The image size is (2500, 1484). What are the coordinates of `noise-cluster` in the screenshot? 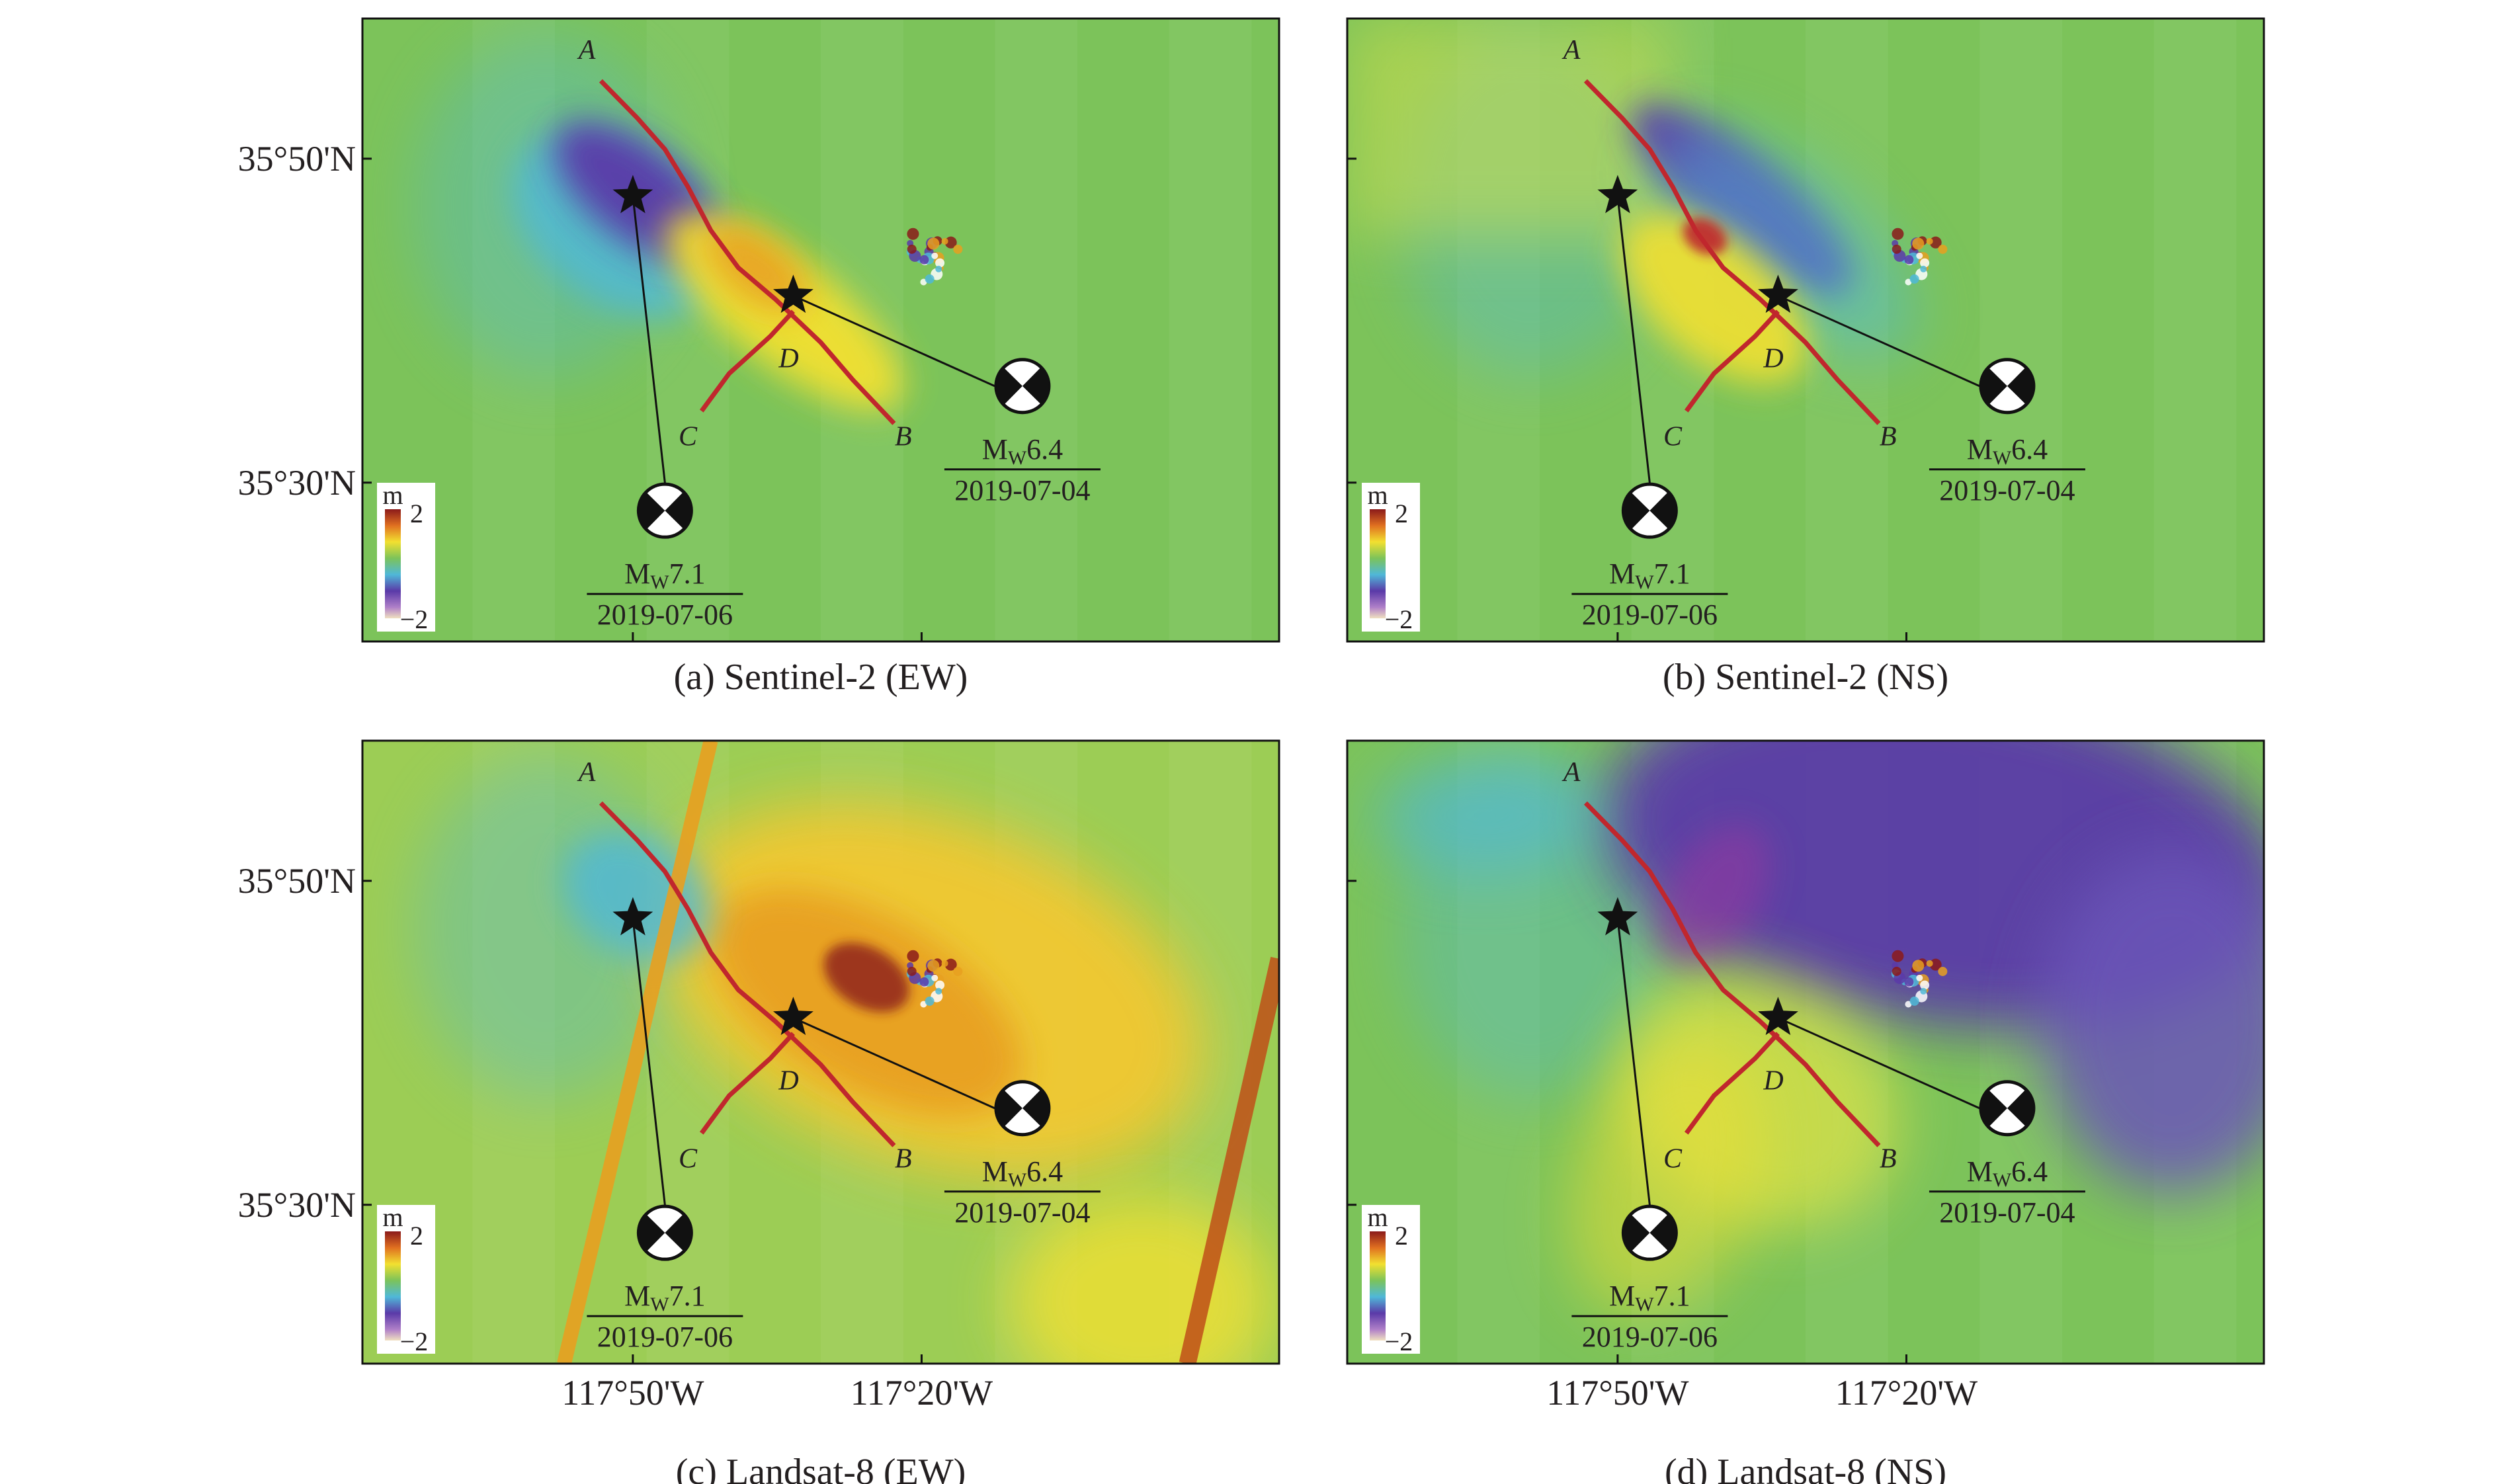 It's located at (1920, 257).